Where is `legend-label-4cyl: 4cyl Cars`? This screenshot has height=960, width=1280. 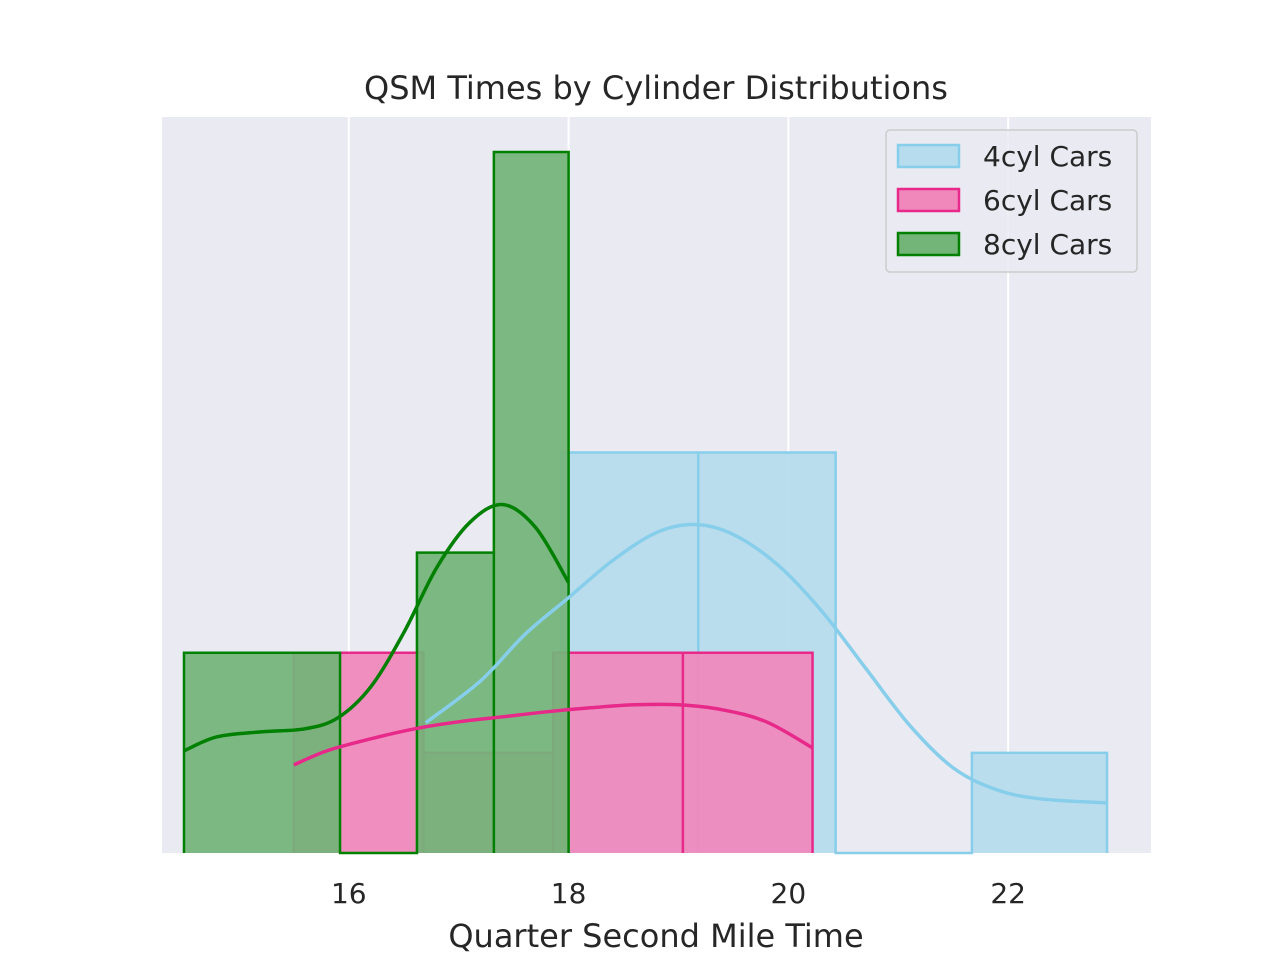
legend-label-4cyl: 4cyl Cars is located at coordinates (1047, 156).